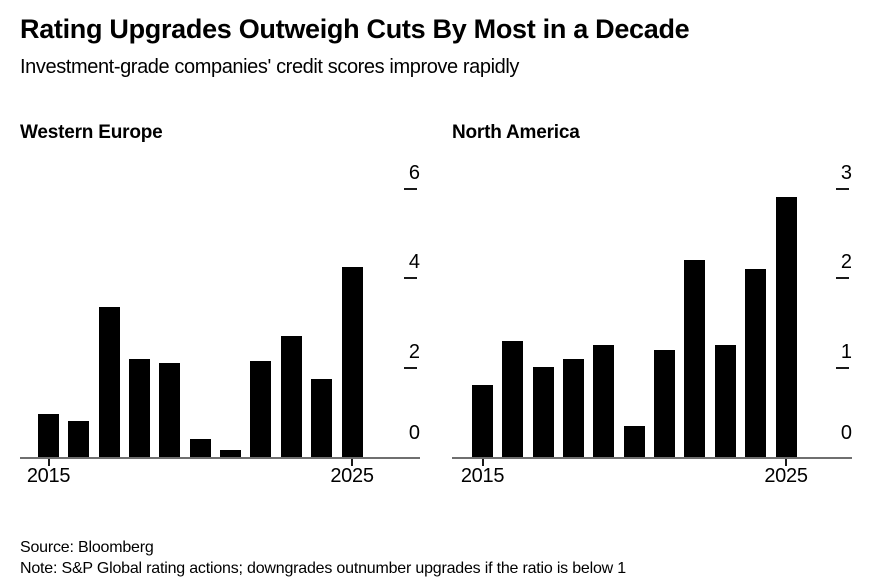 The height and width of the screenshot is (585, 869). What do you see at coordinates (91, 133) in the screenshot?
I see `panel-title-western-europe: Western Europe` at bounding box center [91, 133].